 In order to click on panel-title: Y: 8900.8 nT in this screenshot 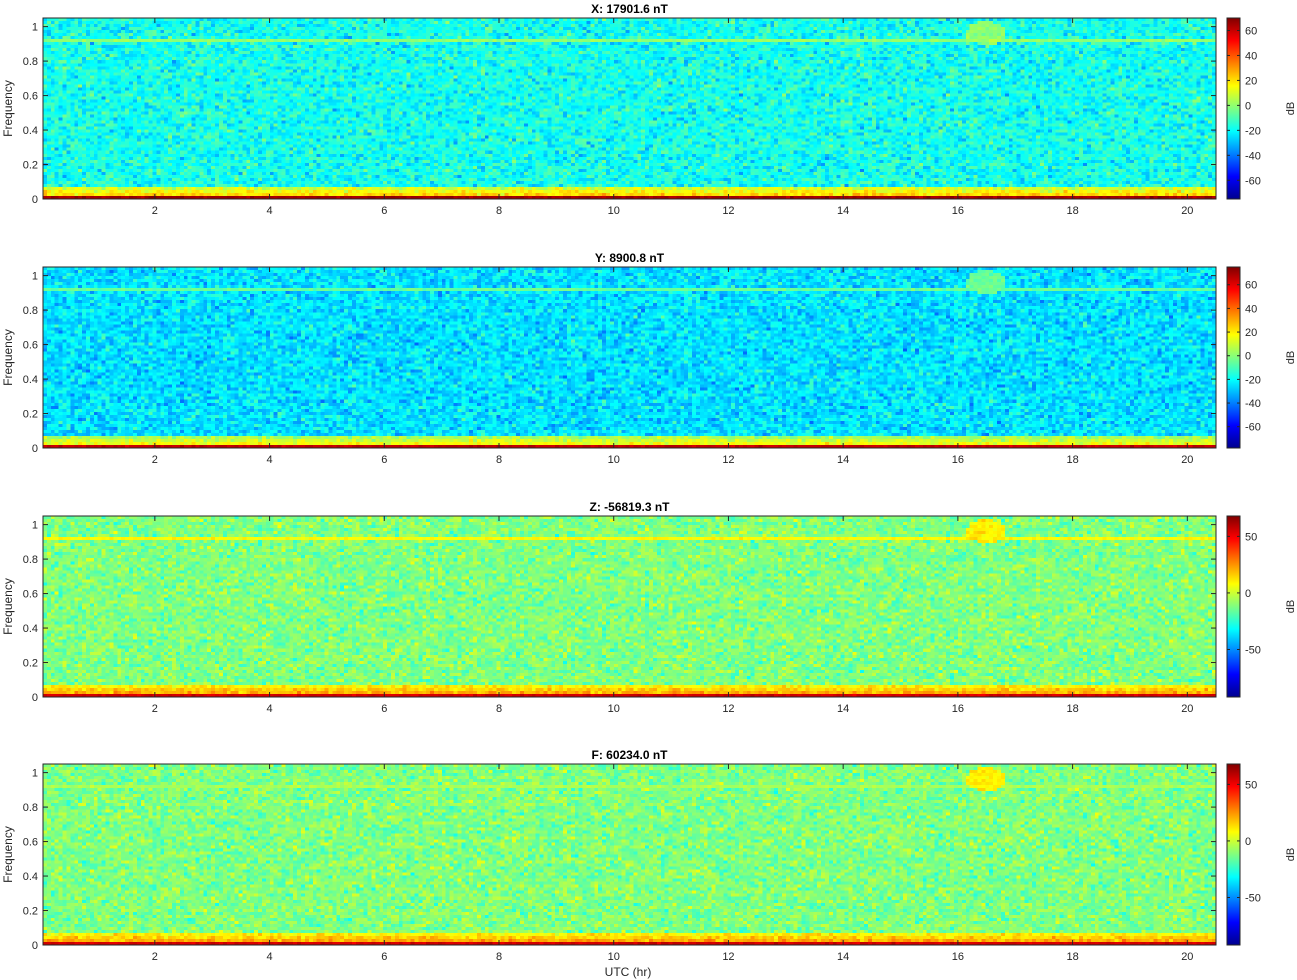, I will do `click(630, 258)`.